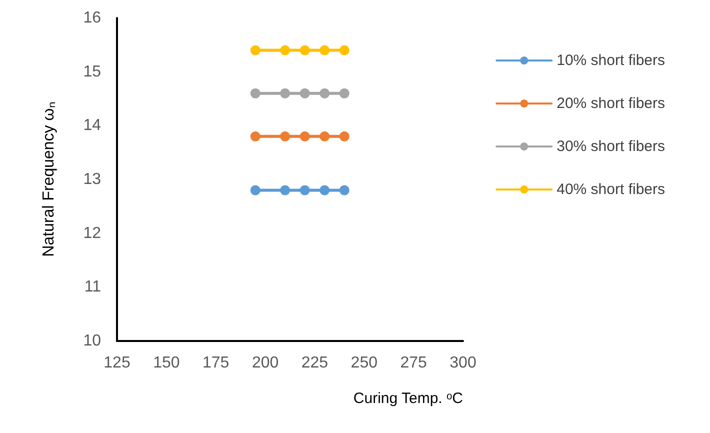 The height and width of the screenshot is (433, 710). I want to click on y-tick-label: 10, so click(92, 341).